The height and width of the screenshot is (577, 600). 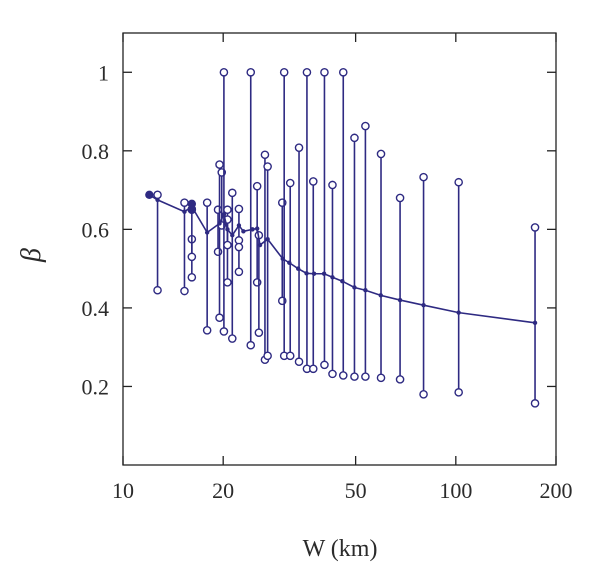 What do you see at coordinates (556, 490) in the screenshot?
I see `x-tick-label: 200` at bounding box center [556, 490].